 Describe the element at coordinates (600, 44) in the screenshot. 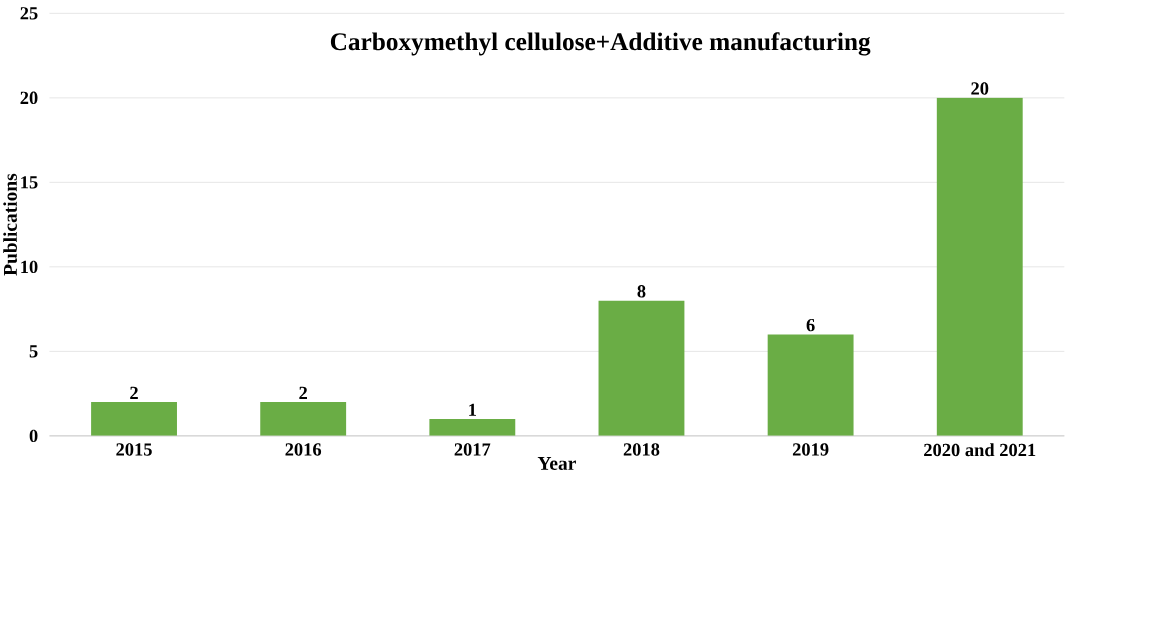

I see `text: Carboxymethyl cellulose+Additive manufacturing` at that location.